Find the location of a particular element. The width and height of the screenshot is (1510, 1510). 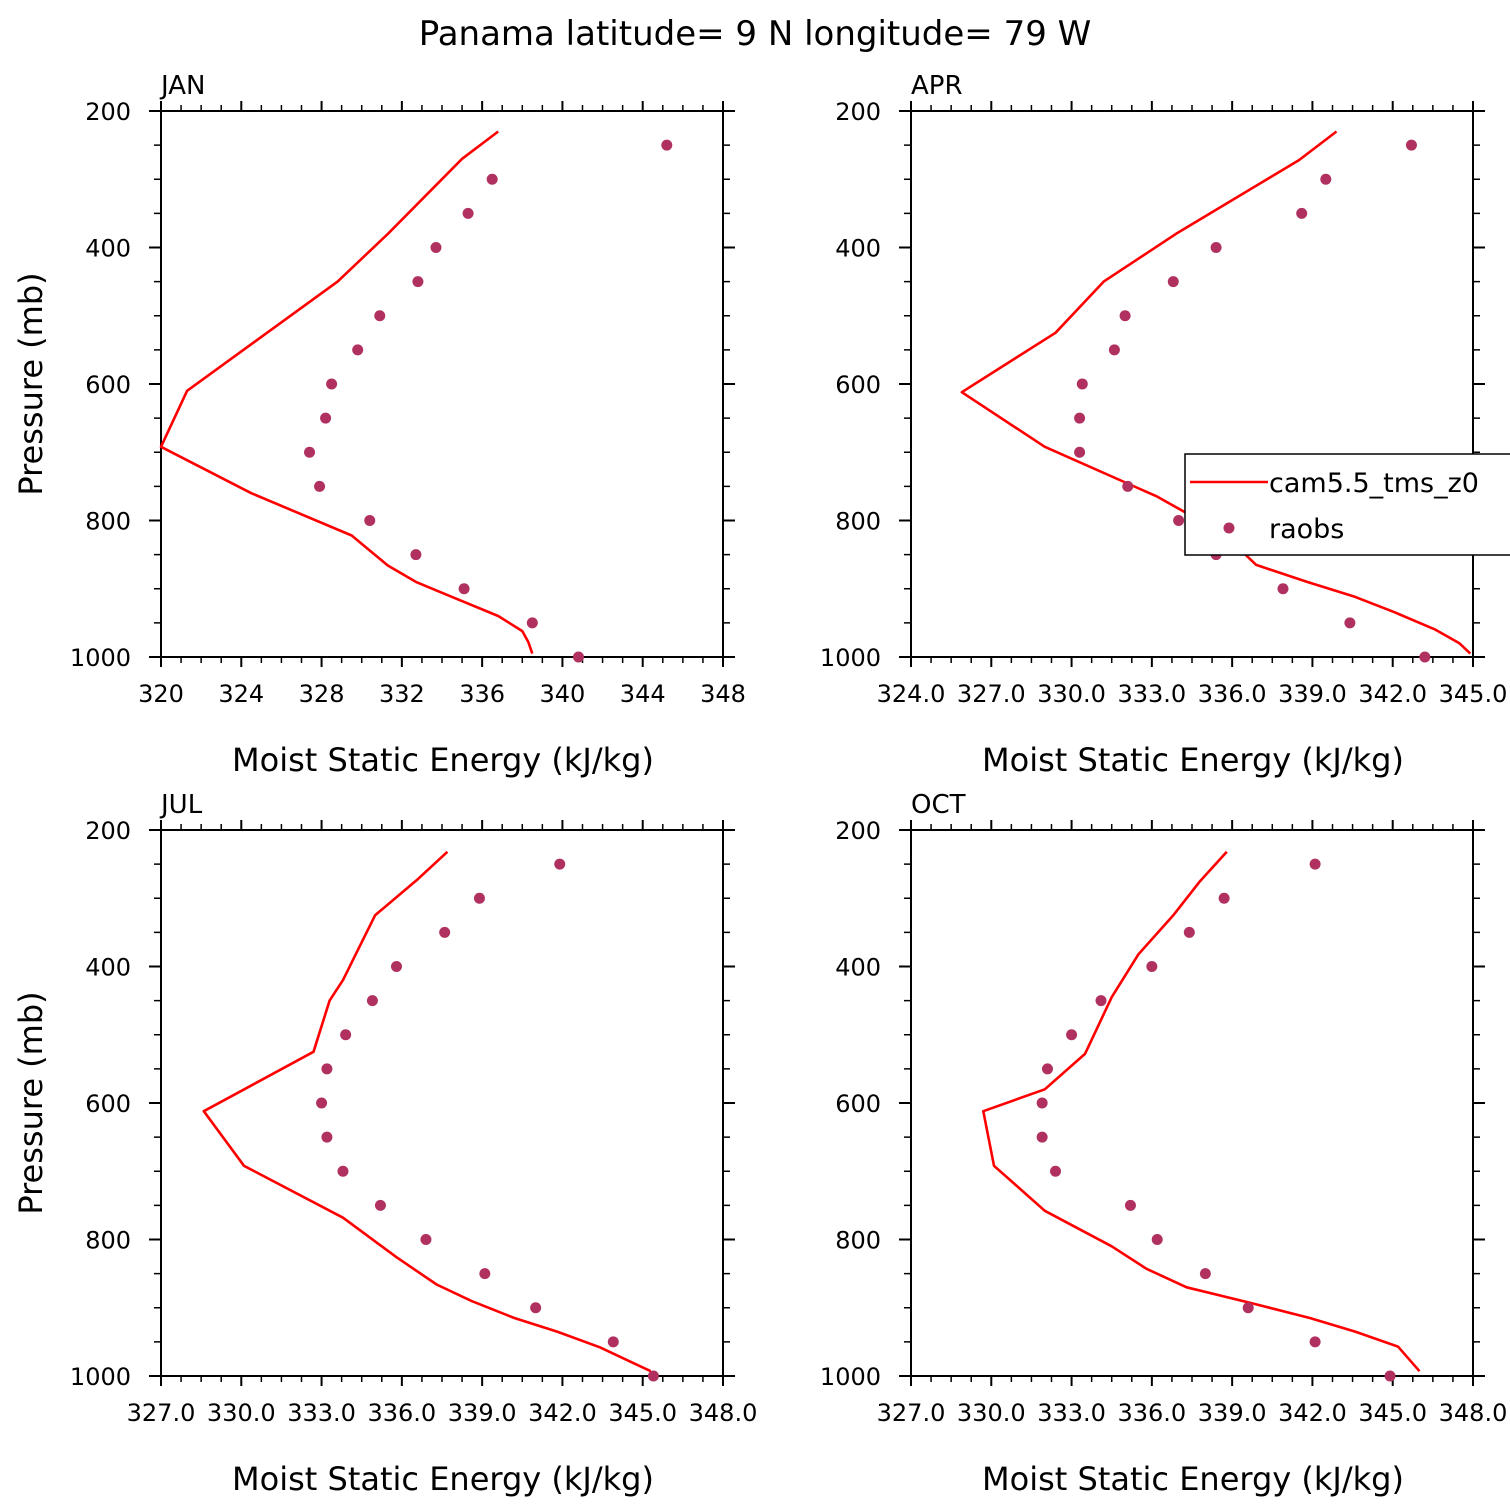

x-tick-label: 348 is located at coordinates (723, 694).